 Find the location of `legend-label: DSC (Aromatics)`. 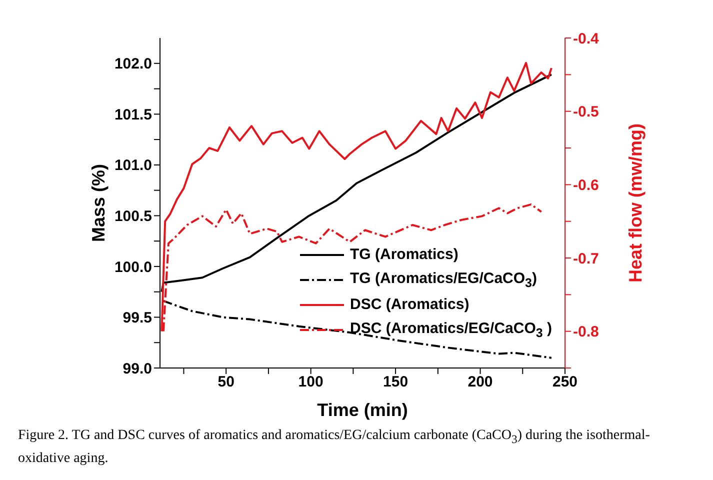

legend-label: DSC (Aromatics) is located at coordinates (410, 304).